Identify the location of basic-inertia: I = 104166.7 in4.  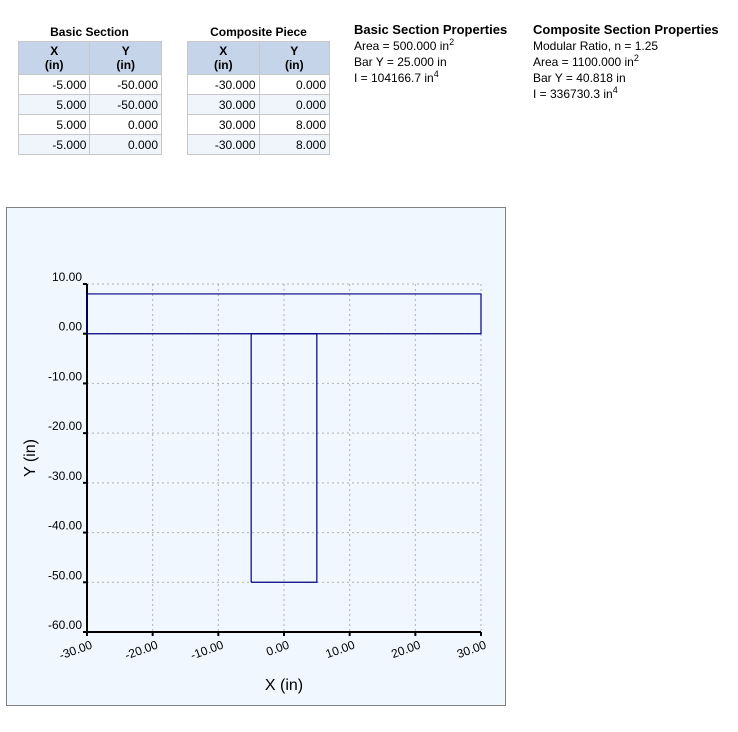
(396, 77).